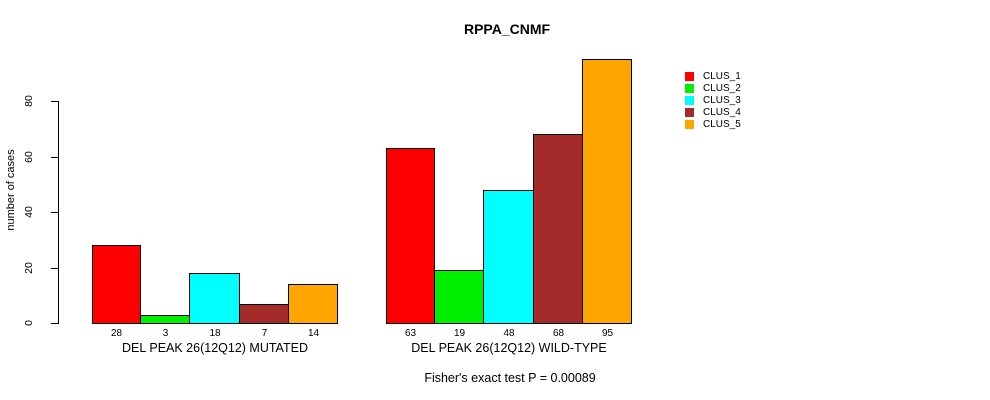 Image resolution: width=990 pixels, height=400 pixels. Describe the element at coordinates (165, 333) in the screenshot. I see `bar-value-label: 3` at that location.